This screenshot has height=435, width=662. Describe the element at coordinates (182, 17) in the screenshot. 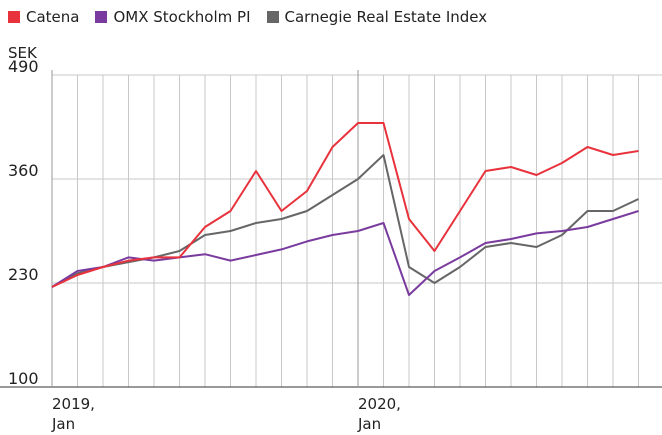

I see `legend-label: OMX Stockholm PI` at that location.